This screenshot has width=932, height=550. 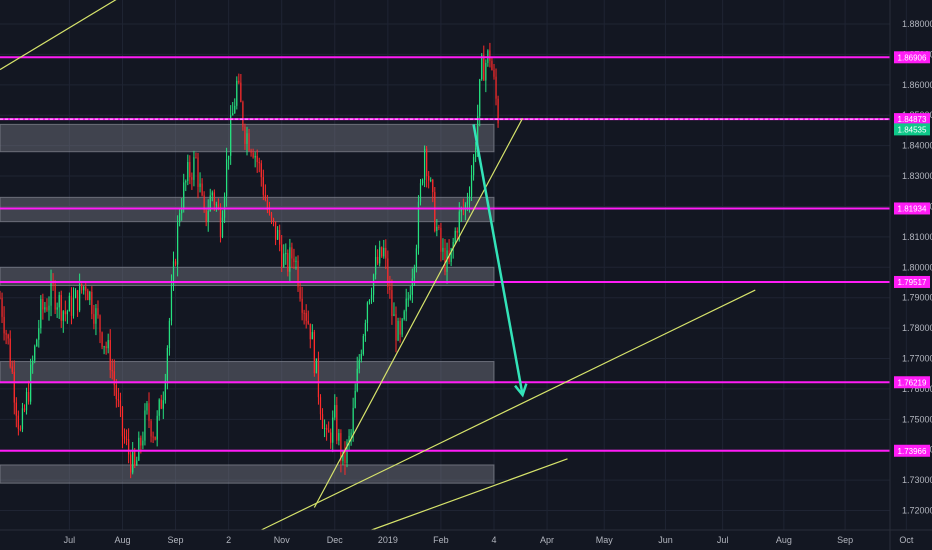 I want to click on y-tick-label: 1.73000, so click(x=917, y=480).